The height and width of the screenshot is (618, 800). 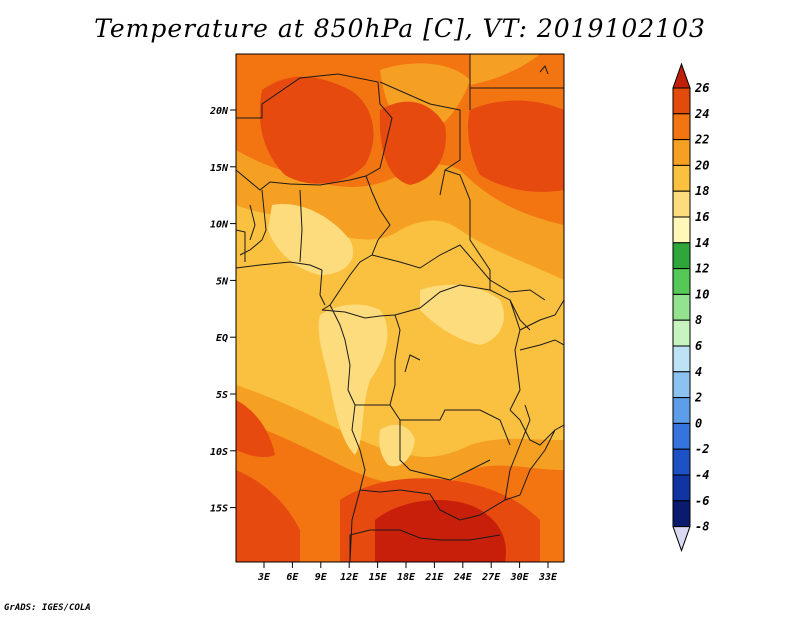 I want to click on lon-label: 12E, so click(x=349, y=577).